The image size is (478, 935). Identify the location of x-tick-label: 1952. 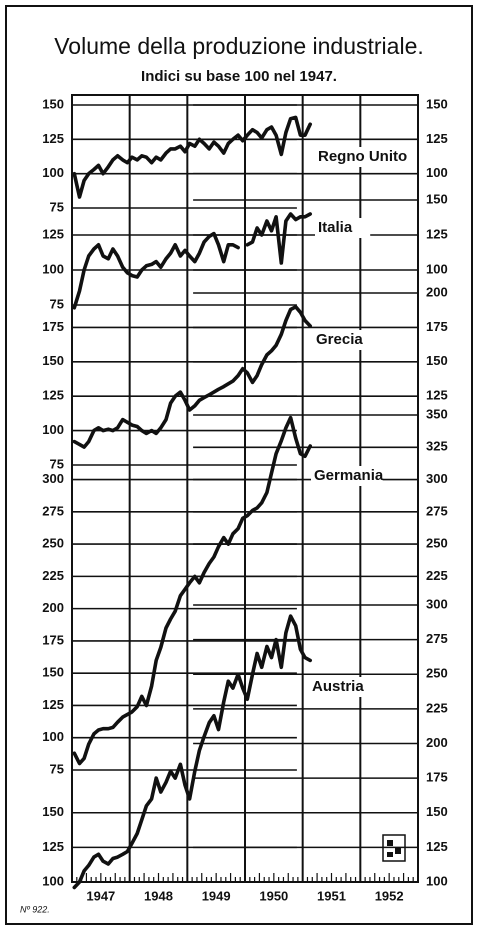
(389, 895).